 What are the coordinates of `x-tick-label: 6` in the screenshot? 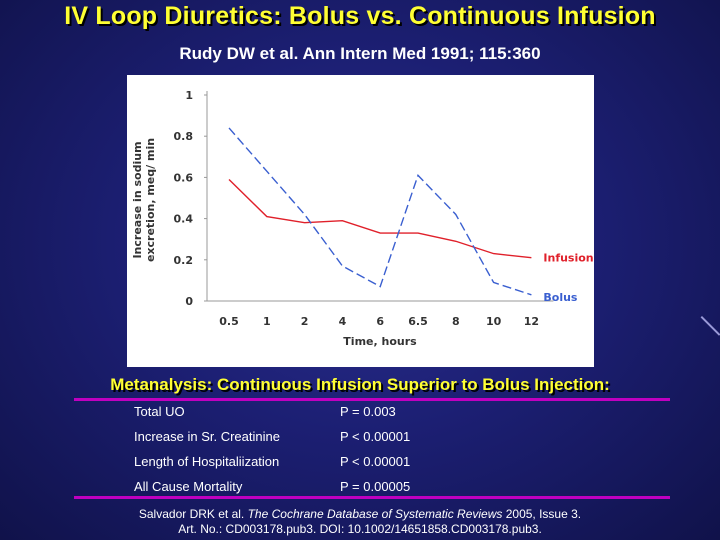 It's located at (380, 321).